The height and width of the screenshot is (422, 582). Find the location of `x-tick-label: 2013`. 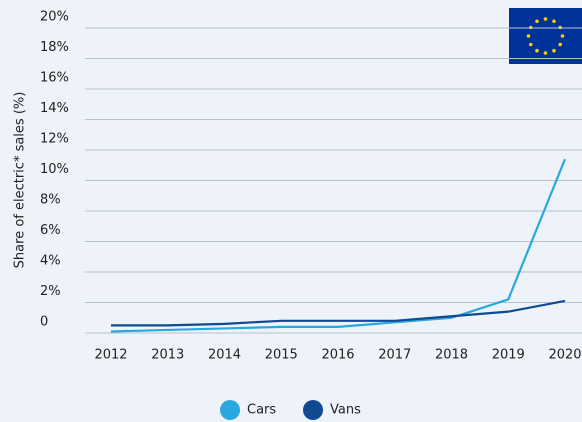

x-tick-label: 2013 is located at coordinates (167, 355).